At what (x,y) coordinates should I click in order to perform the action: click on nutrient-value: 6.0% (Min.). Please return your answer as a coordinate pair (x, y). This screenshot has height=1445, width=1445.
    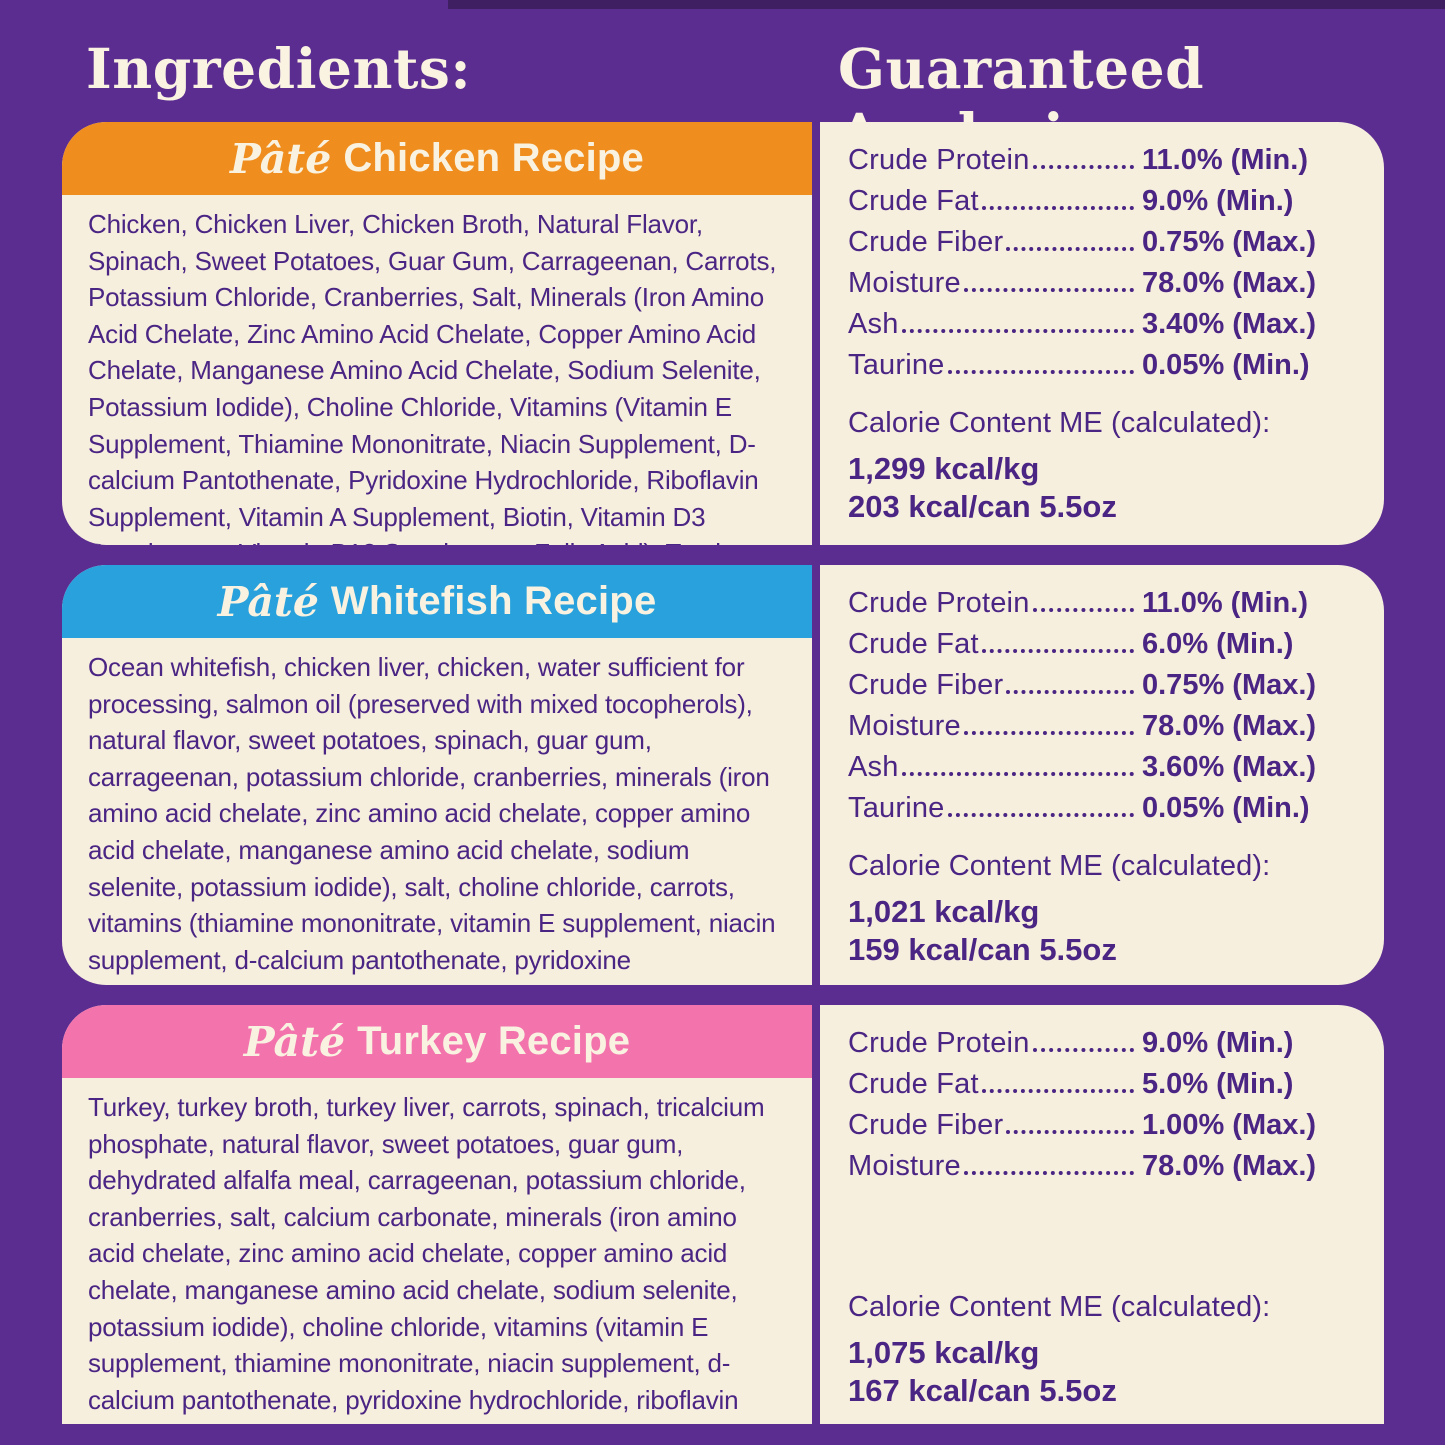
    Looking at the image, I should click on (1218, 644).